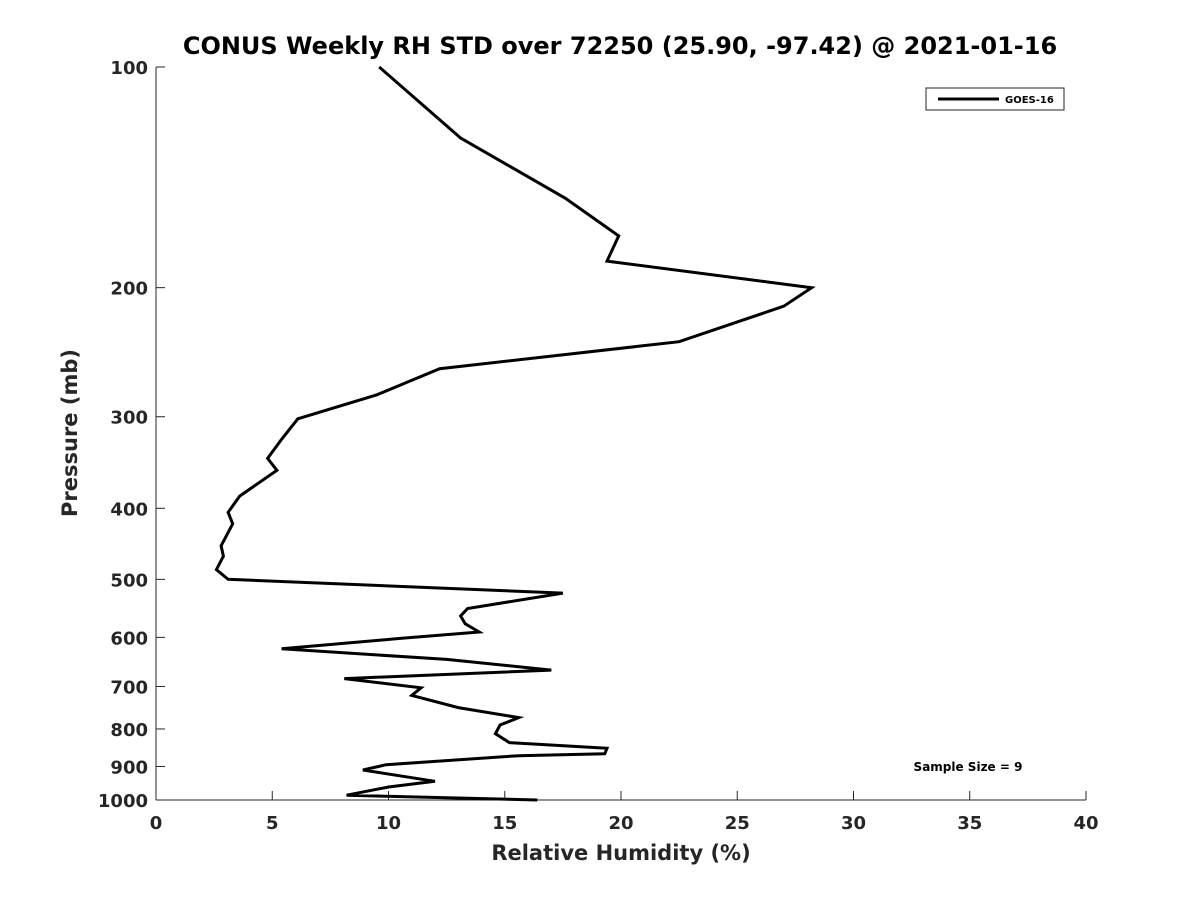  What do you see at coordinates (129, 289) in the screenshot?
I see `y-tick-label-200: 200` at bounding box center [129, 289].